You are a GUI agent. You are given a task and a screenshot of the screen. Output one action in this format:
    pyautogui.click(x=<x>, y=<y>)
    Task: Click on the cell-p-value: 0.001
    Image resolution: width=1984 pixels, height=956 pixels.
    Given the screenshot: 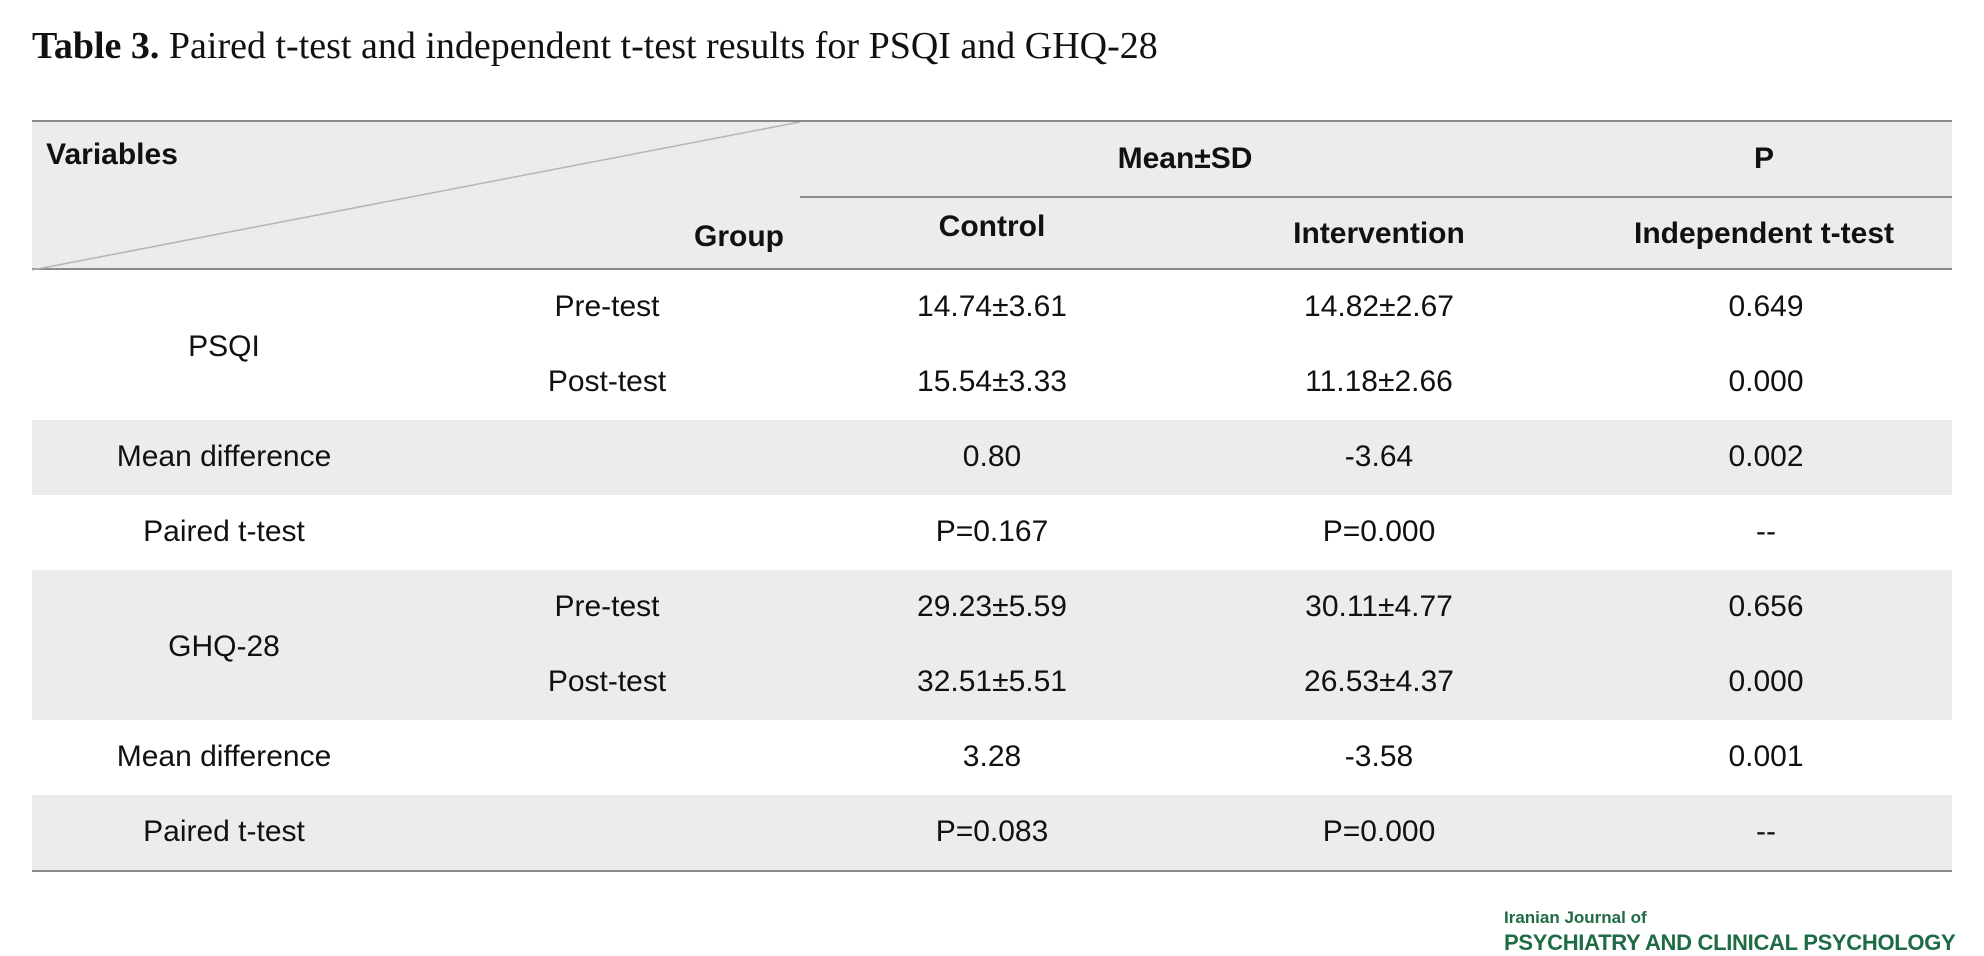 What is the action you would take?
    pyautogui.click(x=1766, y=756)
    